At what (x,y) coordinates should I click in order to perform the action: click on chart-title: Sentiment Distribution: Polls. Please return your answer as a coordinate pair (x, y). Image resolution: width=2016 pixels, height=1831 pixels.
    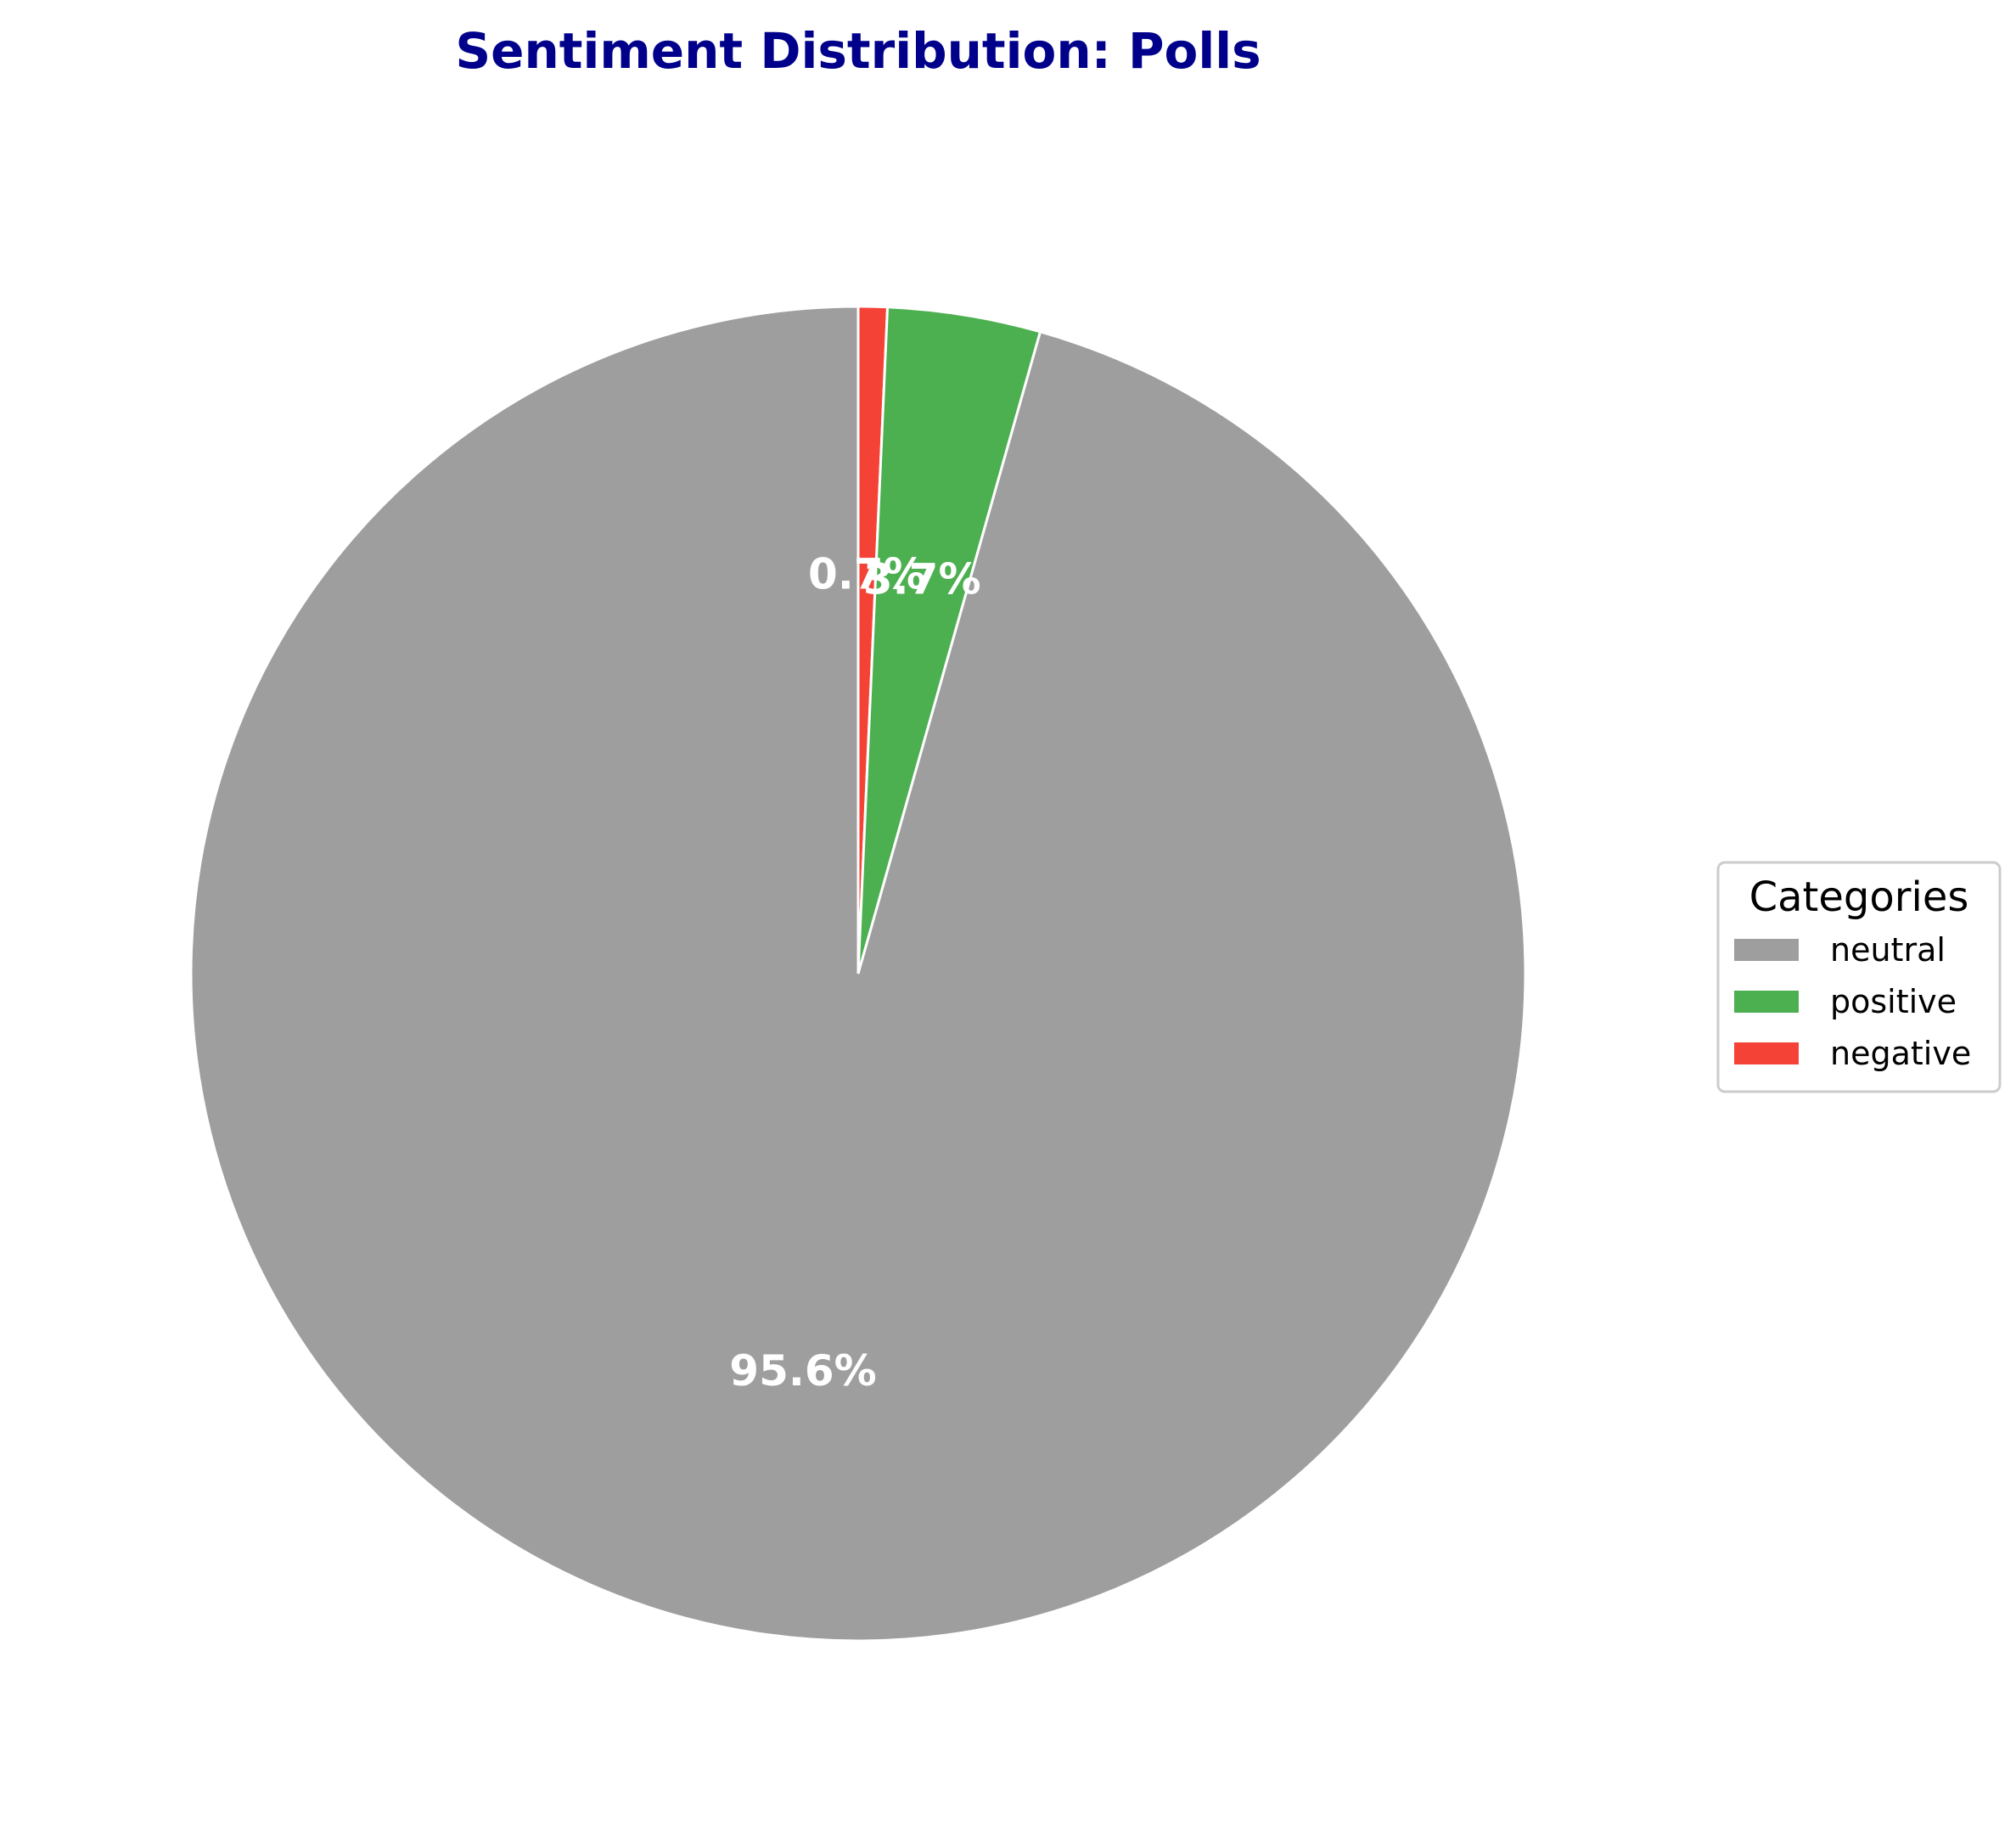
    Looking at the image, I should click on (858, 51).